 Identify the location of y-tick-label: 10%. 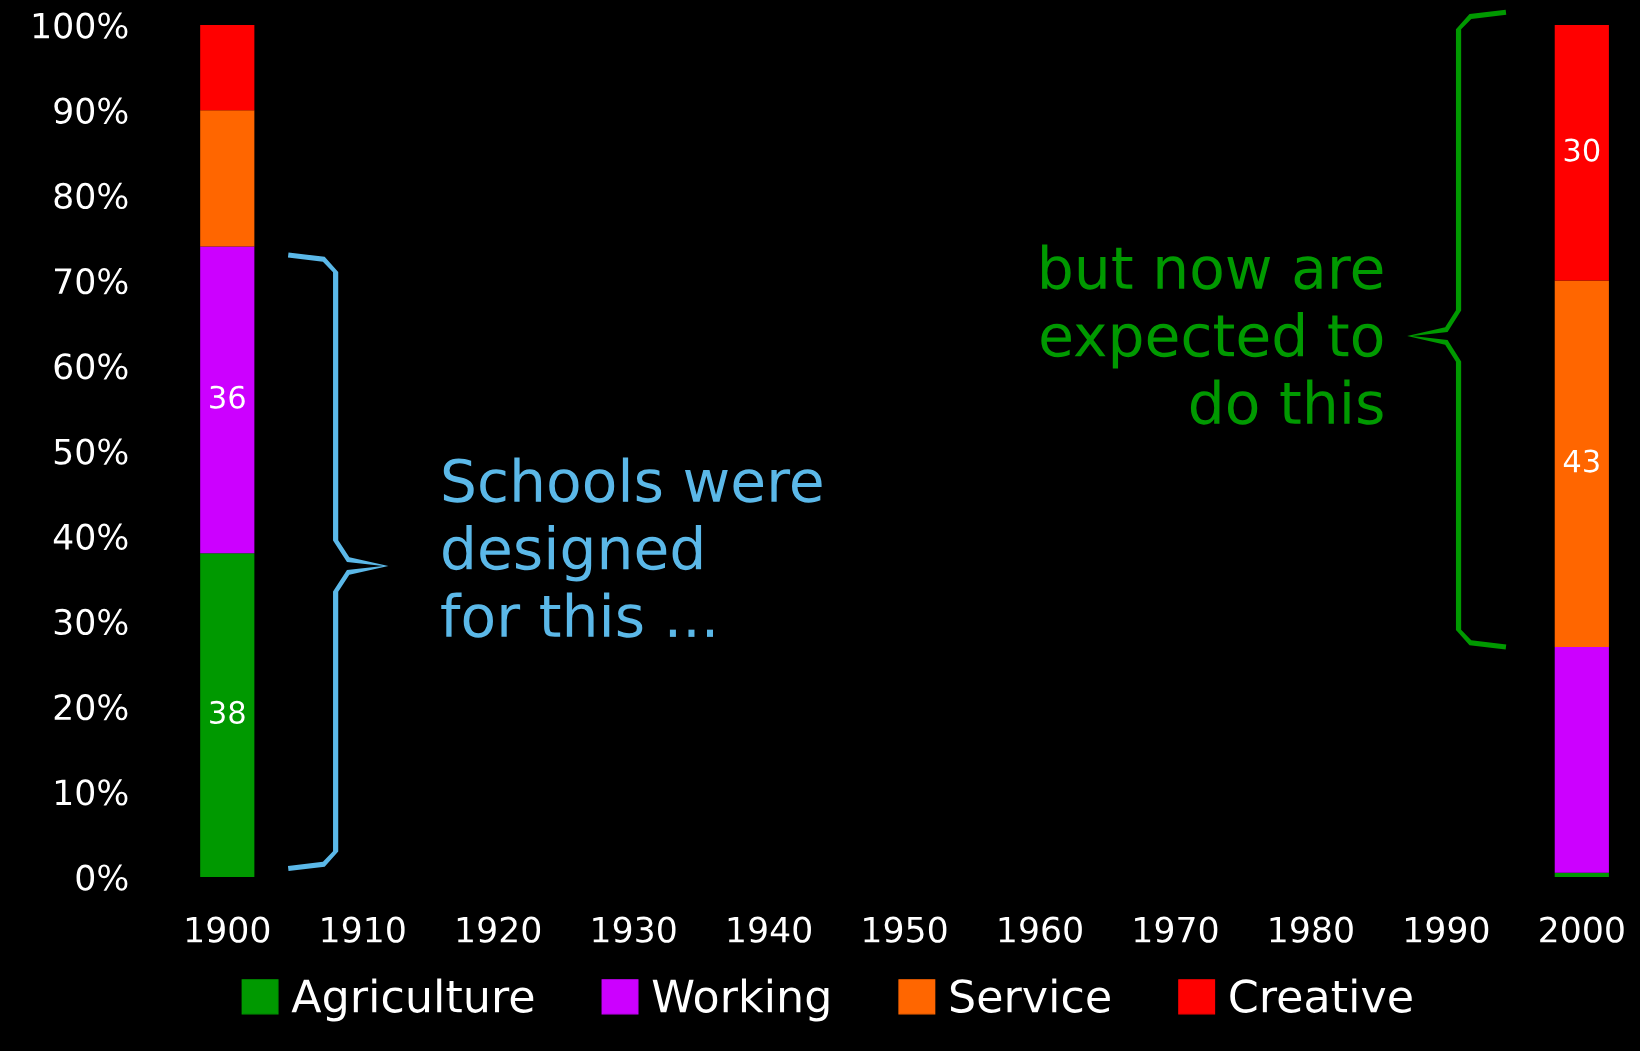
(91, 792).